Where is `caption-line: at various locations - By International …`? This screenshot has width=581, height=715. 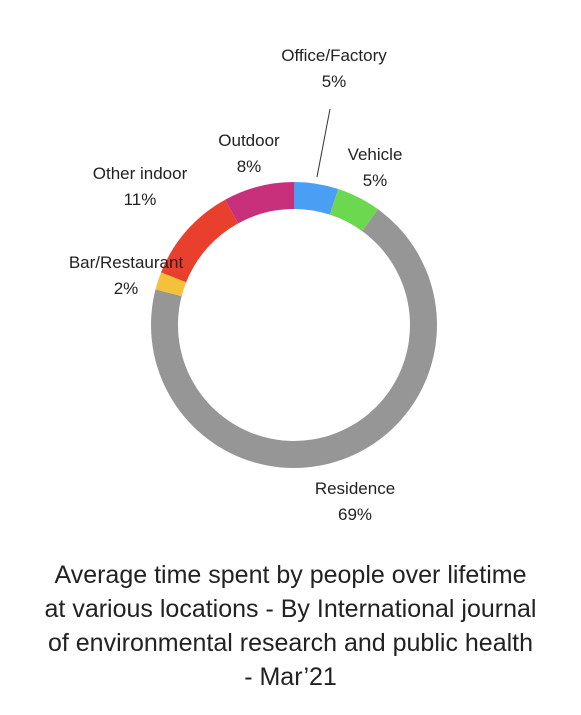 caption-line: at various locations - By International … is located at coordinates (290, 609).